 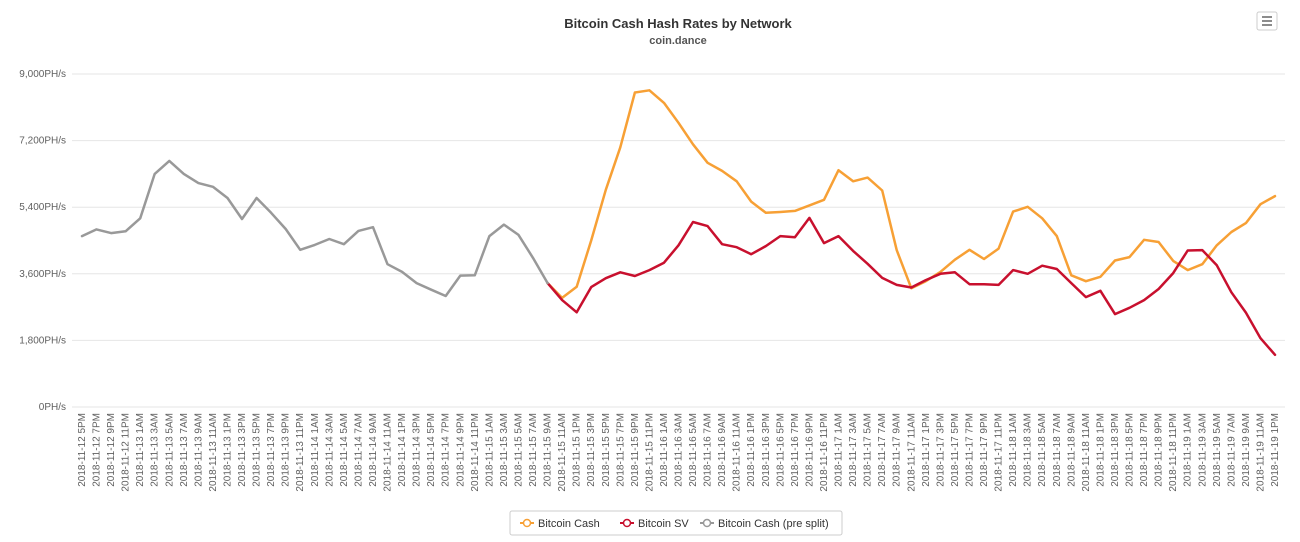 What do you see at coordinates (446, 450) in the screenshot?
I see `x-tick-label: 2018-11-14 7PM` at bounding box center [446, 450].